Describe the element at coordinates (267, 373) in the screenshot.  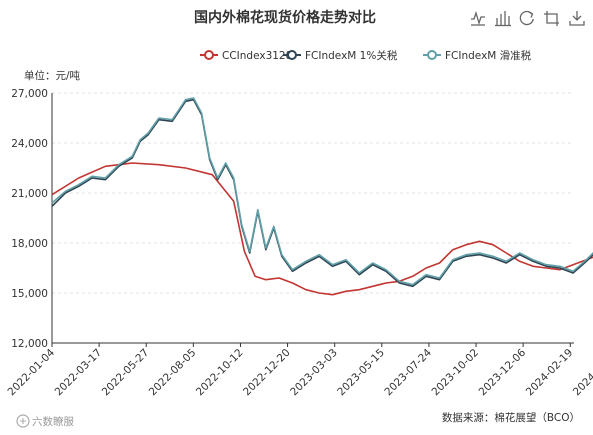
I see `x-tick-label: 2022-12-20` at that location.